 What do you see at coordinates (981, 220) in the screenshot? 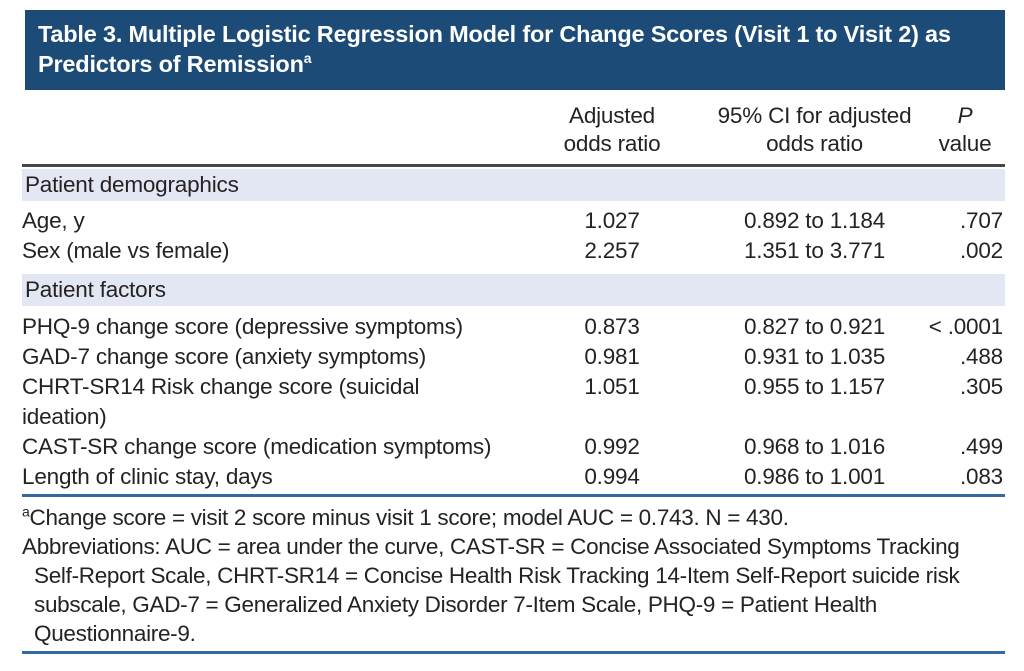
I see `p-value: .707` at bounding box center [981, 220].